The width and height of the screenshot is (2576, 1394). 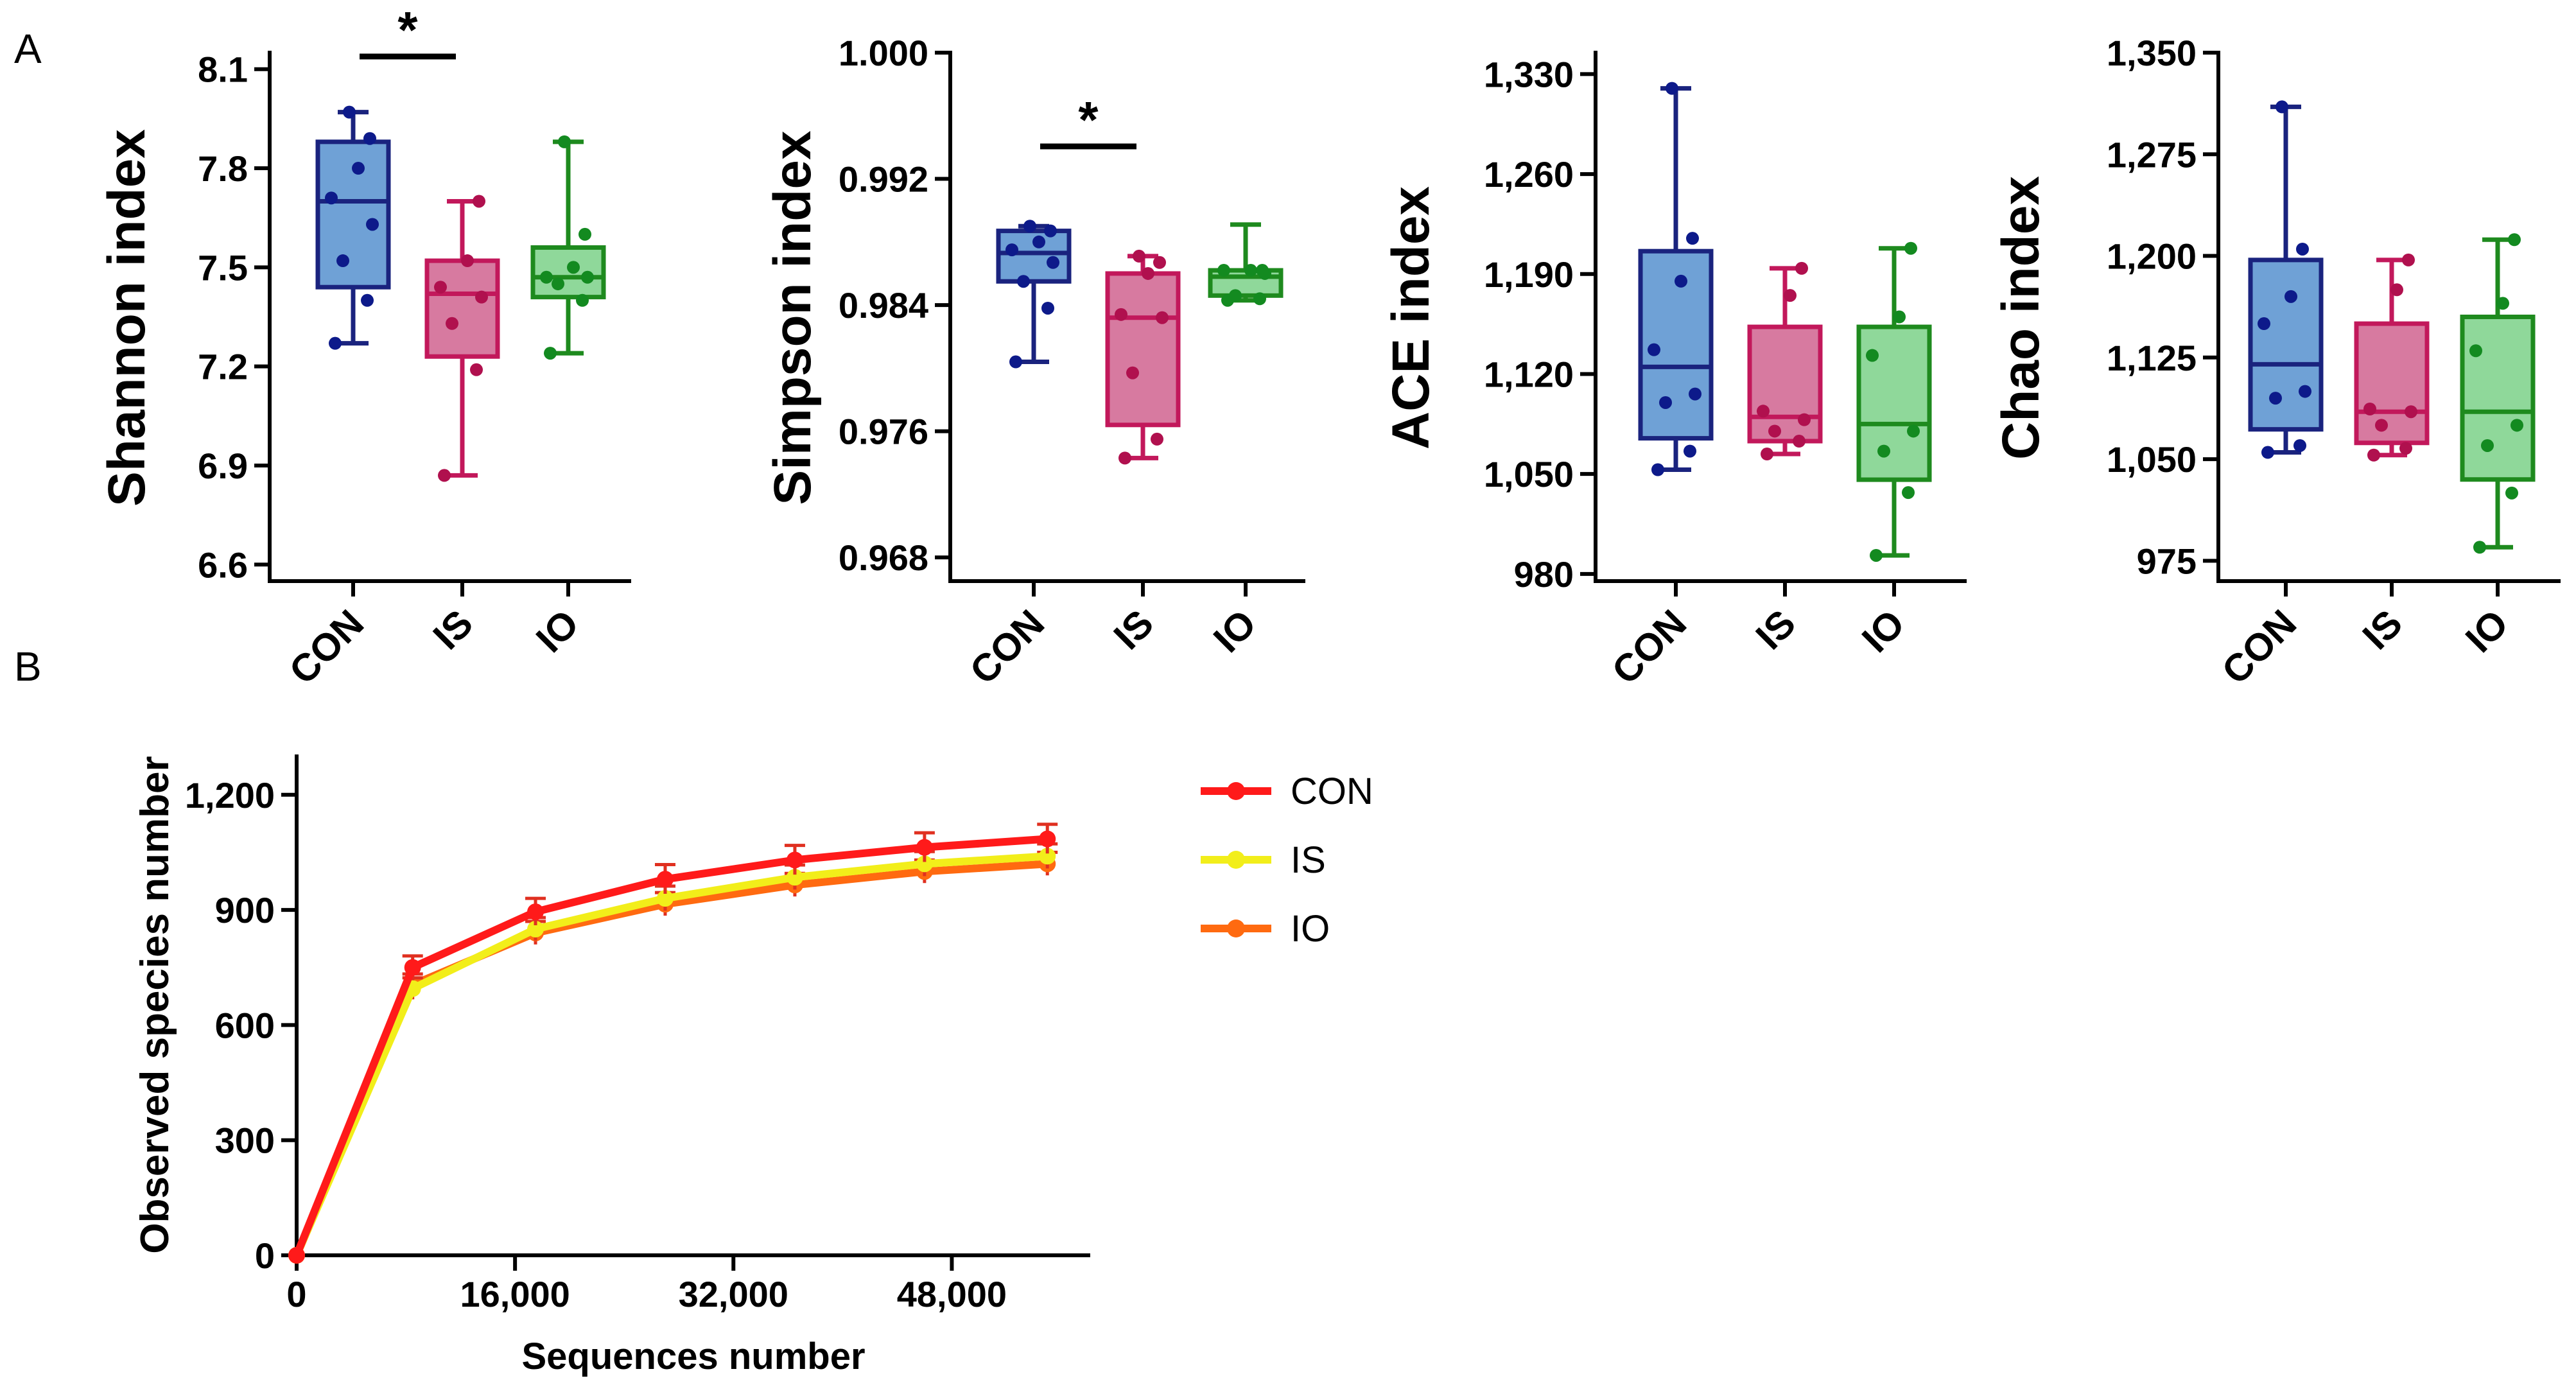 What do you see at coordinates (792, 317) in the screenshot?
I see `y-axis-label: Simpson index` at bounding box center [792, 317].